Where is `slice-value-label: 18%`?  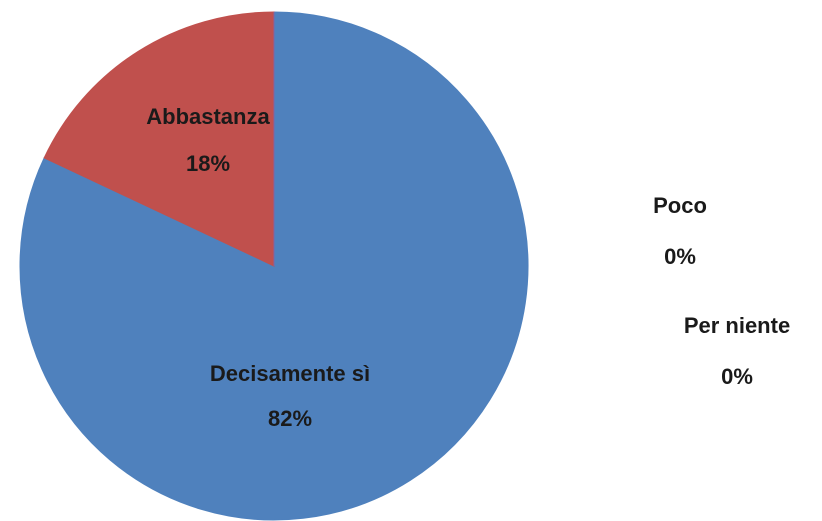
slice-value-label: 18% is located at coordinates (208, 163).